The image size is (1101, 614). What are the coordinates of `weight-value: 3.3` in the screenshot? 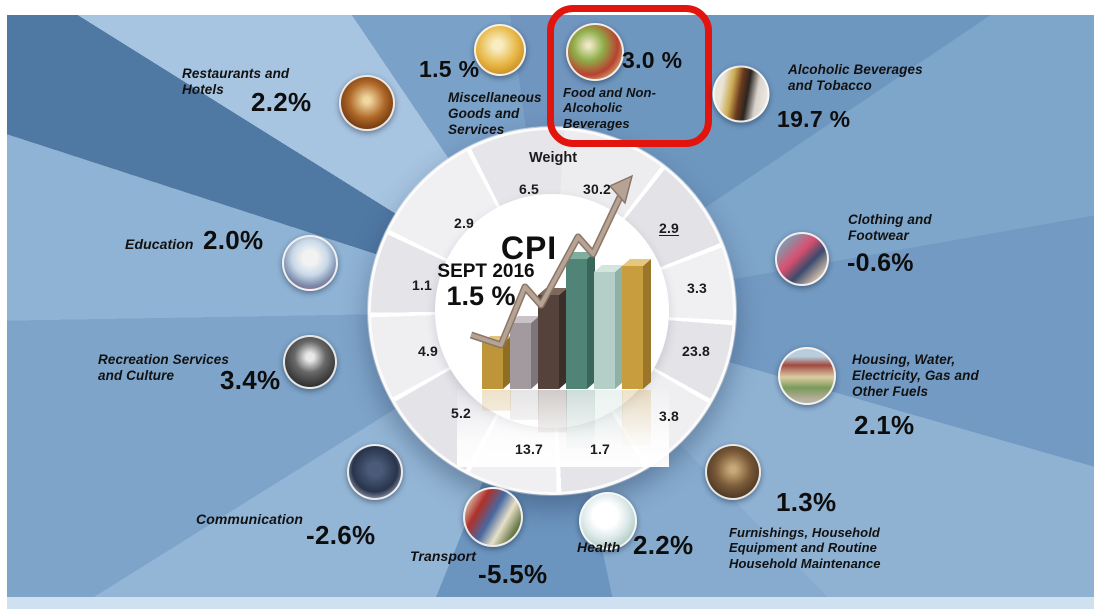 It's located at (697, 288).